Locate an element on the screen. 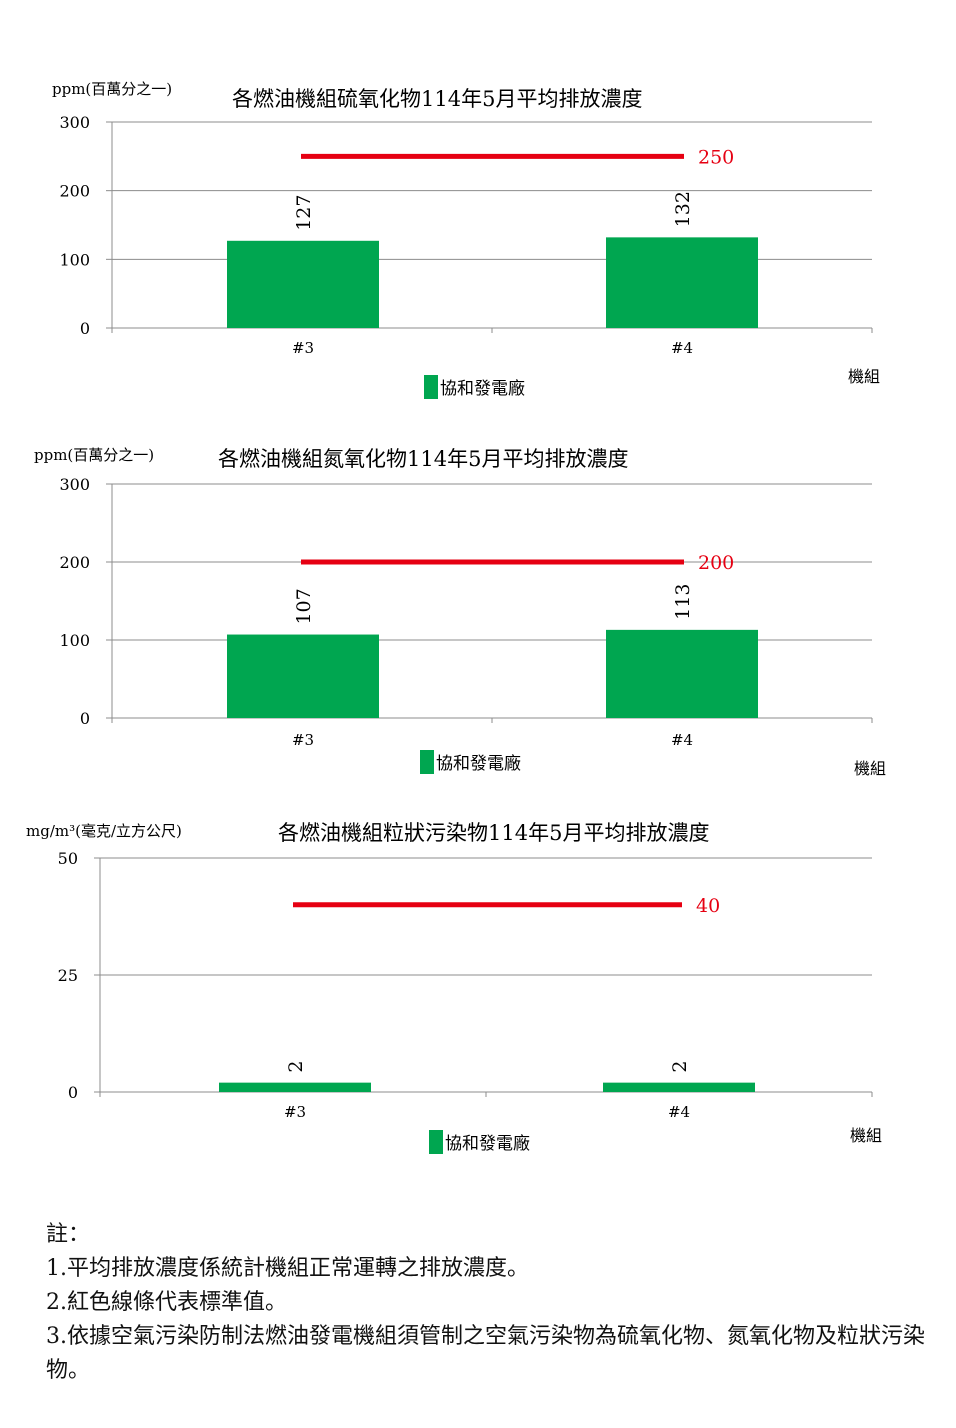  data-label: 127 is located at coordinates (304, 213).